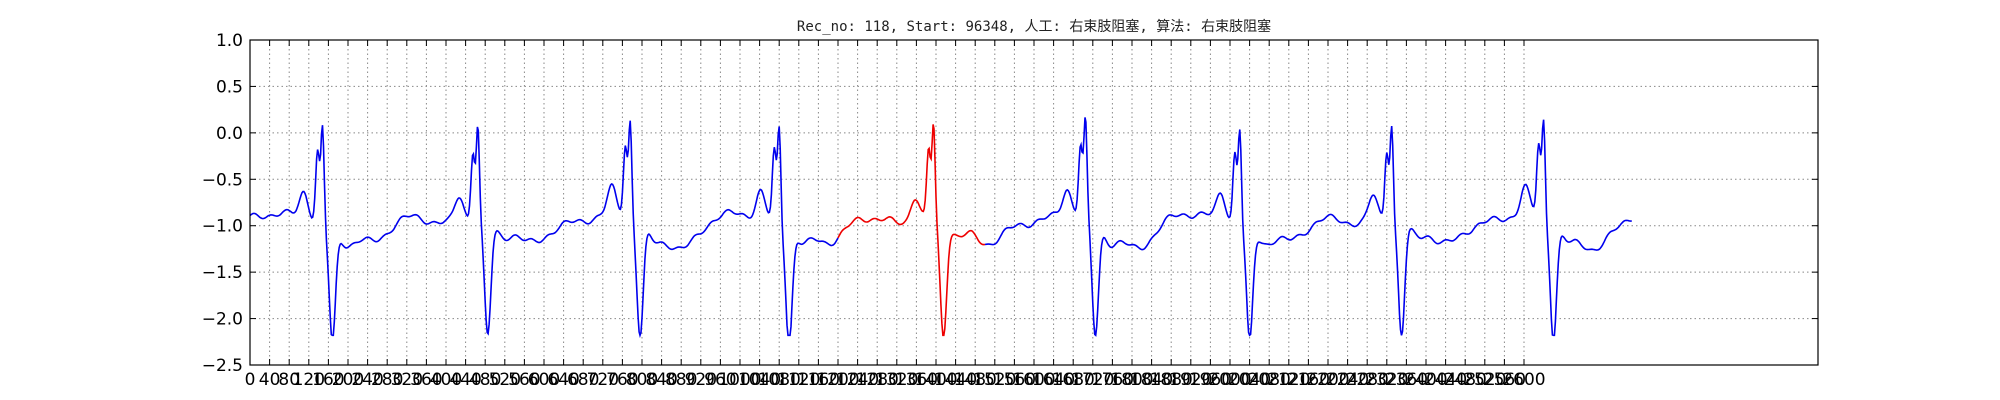 The width and height of the screenshot is (2000, 400). Describe the element at coordinates (935, 380) in the screenshot. I see `x-tick-label: 1400` at that location.